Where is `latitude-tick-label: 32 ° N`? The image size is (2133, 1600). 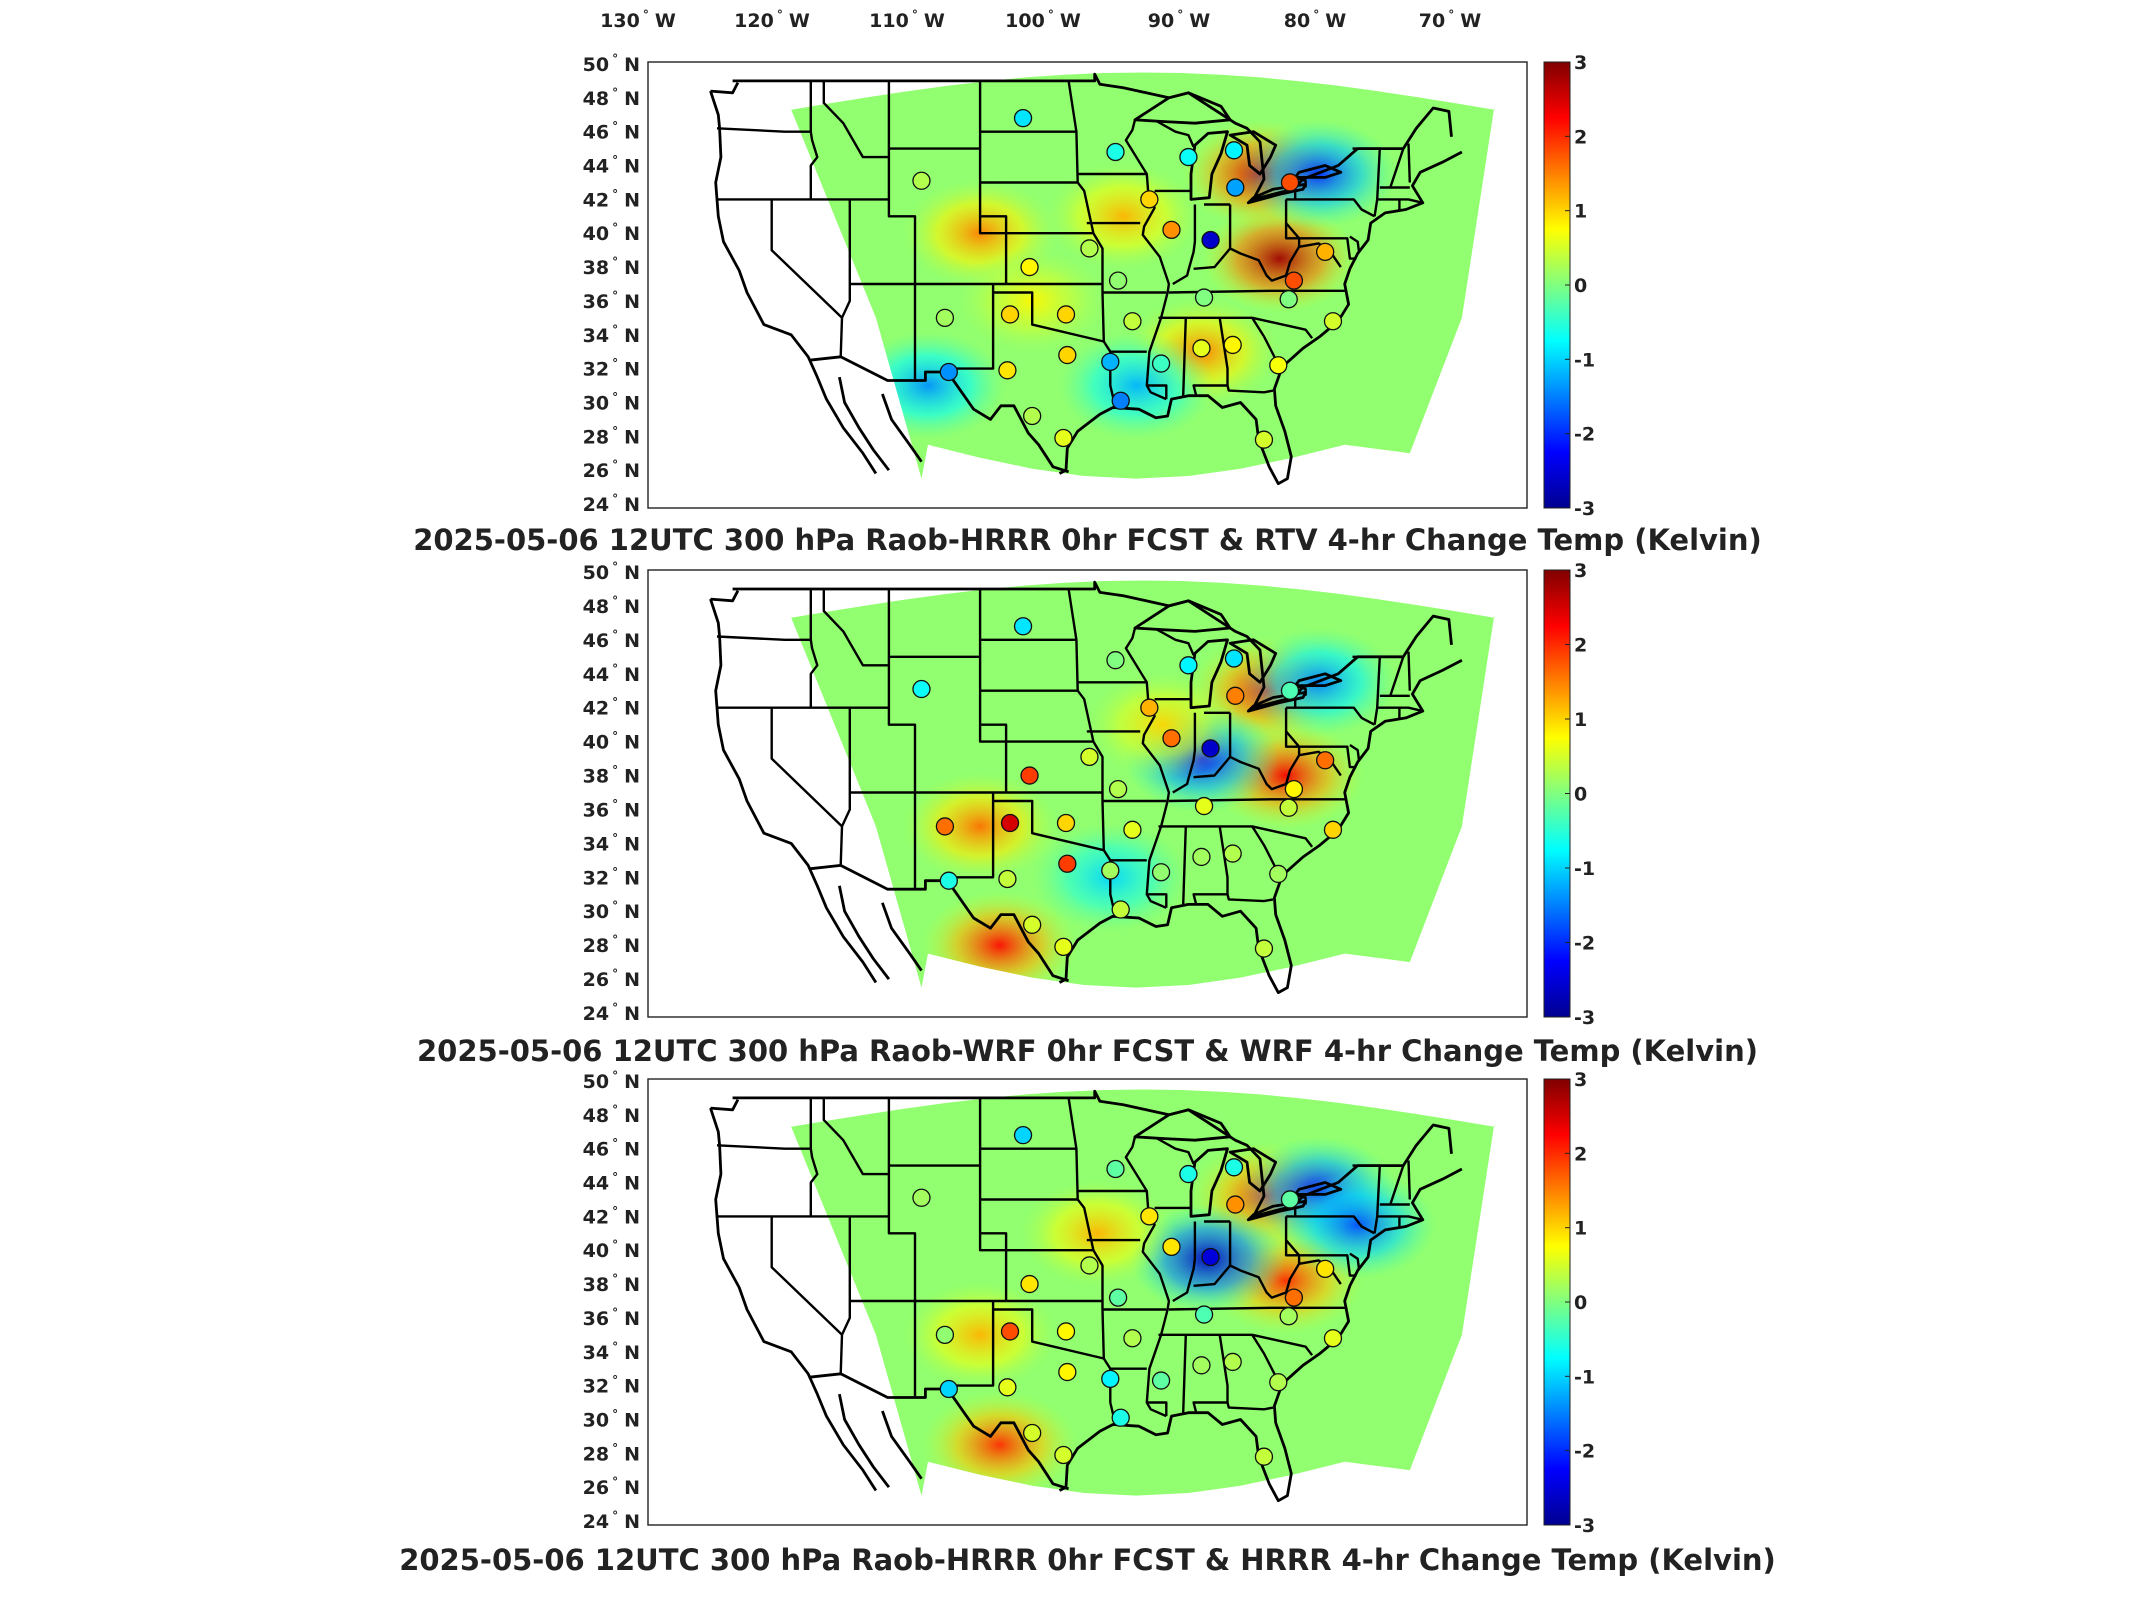 latitude-tick-label: 32 ° N is located at coordinates (611, 877).